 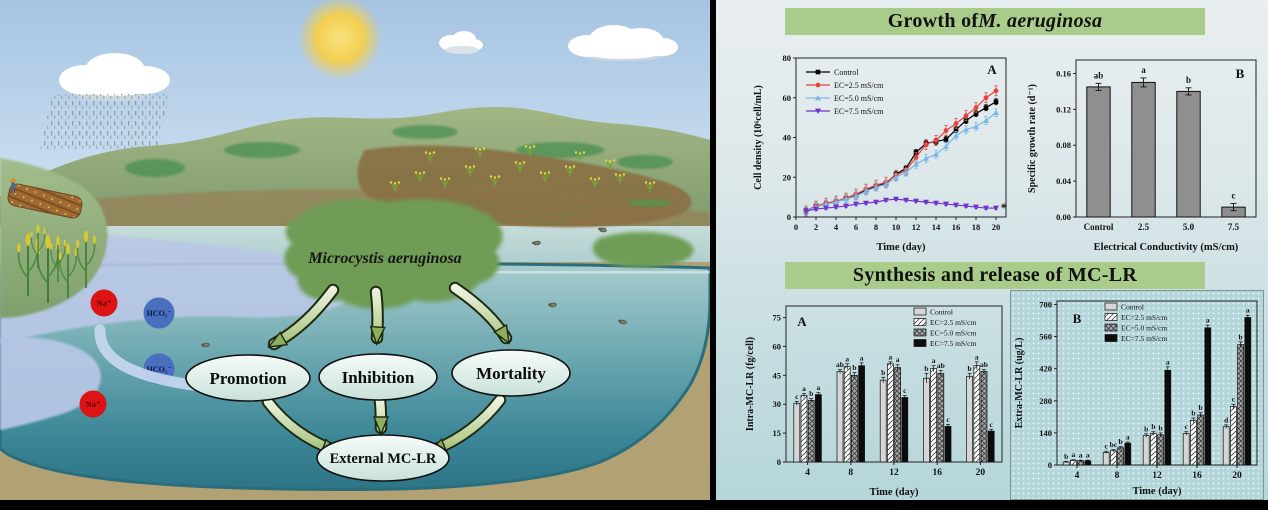 I want to click on svg-text: Inhibition, so click(x=378, y=377).